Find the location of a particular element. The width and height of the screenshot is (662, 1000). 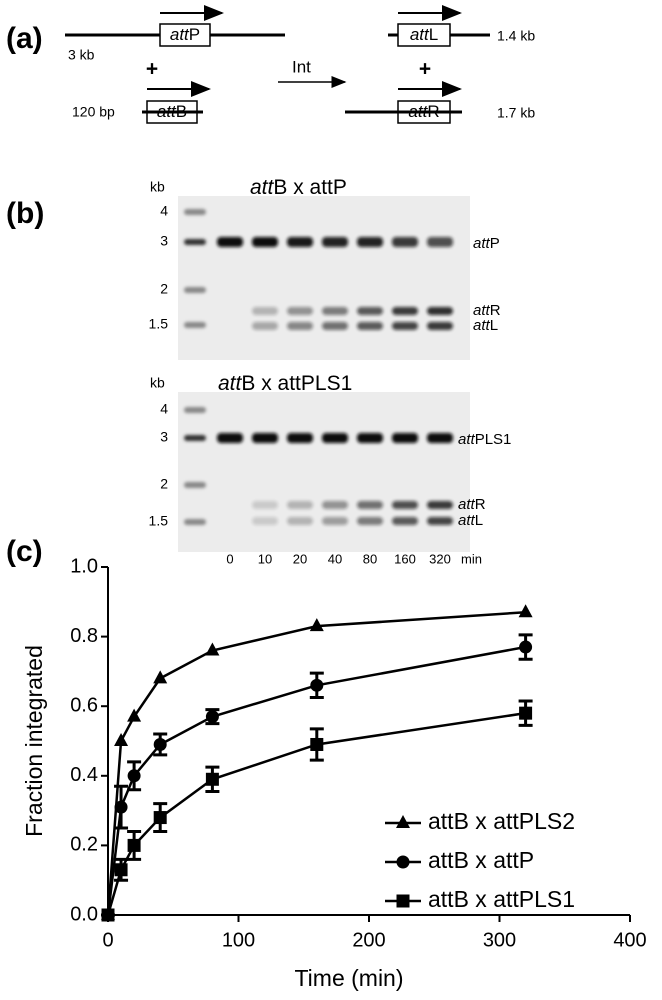

band-label: attP is located at coordinates (486, 243).